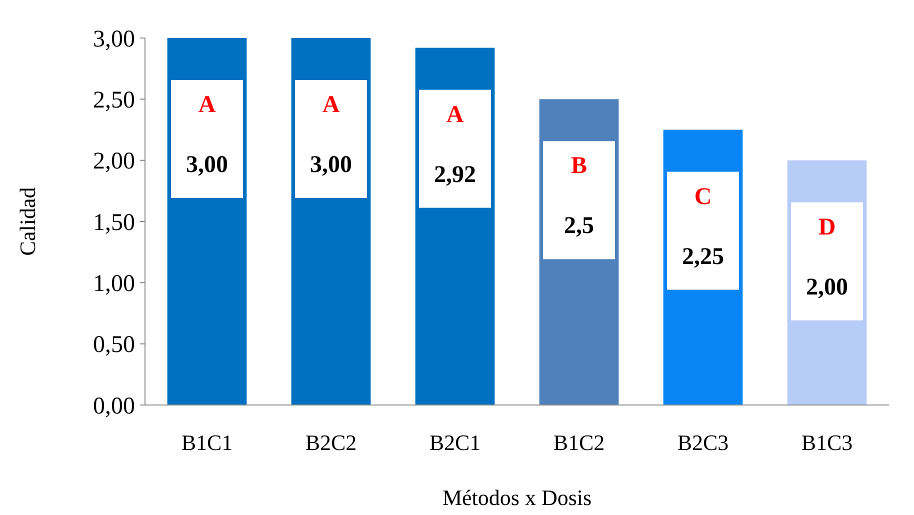 The height and width of the screenshot is (515, 914). What do you see at coordinates (114, 161) in the screenshot?
I see `y-tick-label: 2,00` at bounding box center [114, 161].